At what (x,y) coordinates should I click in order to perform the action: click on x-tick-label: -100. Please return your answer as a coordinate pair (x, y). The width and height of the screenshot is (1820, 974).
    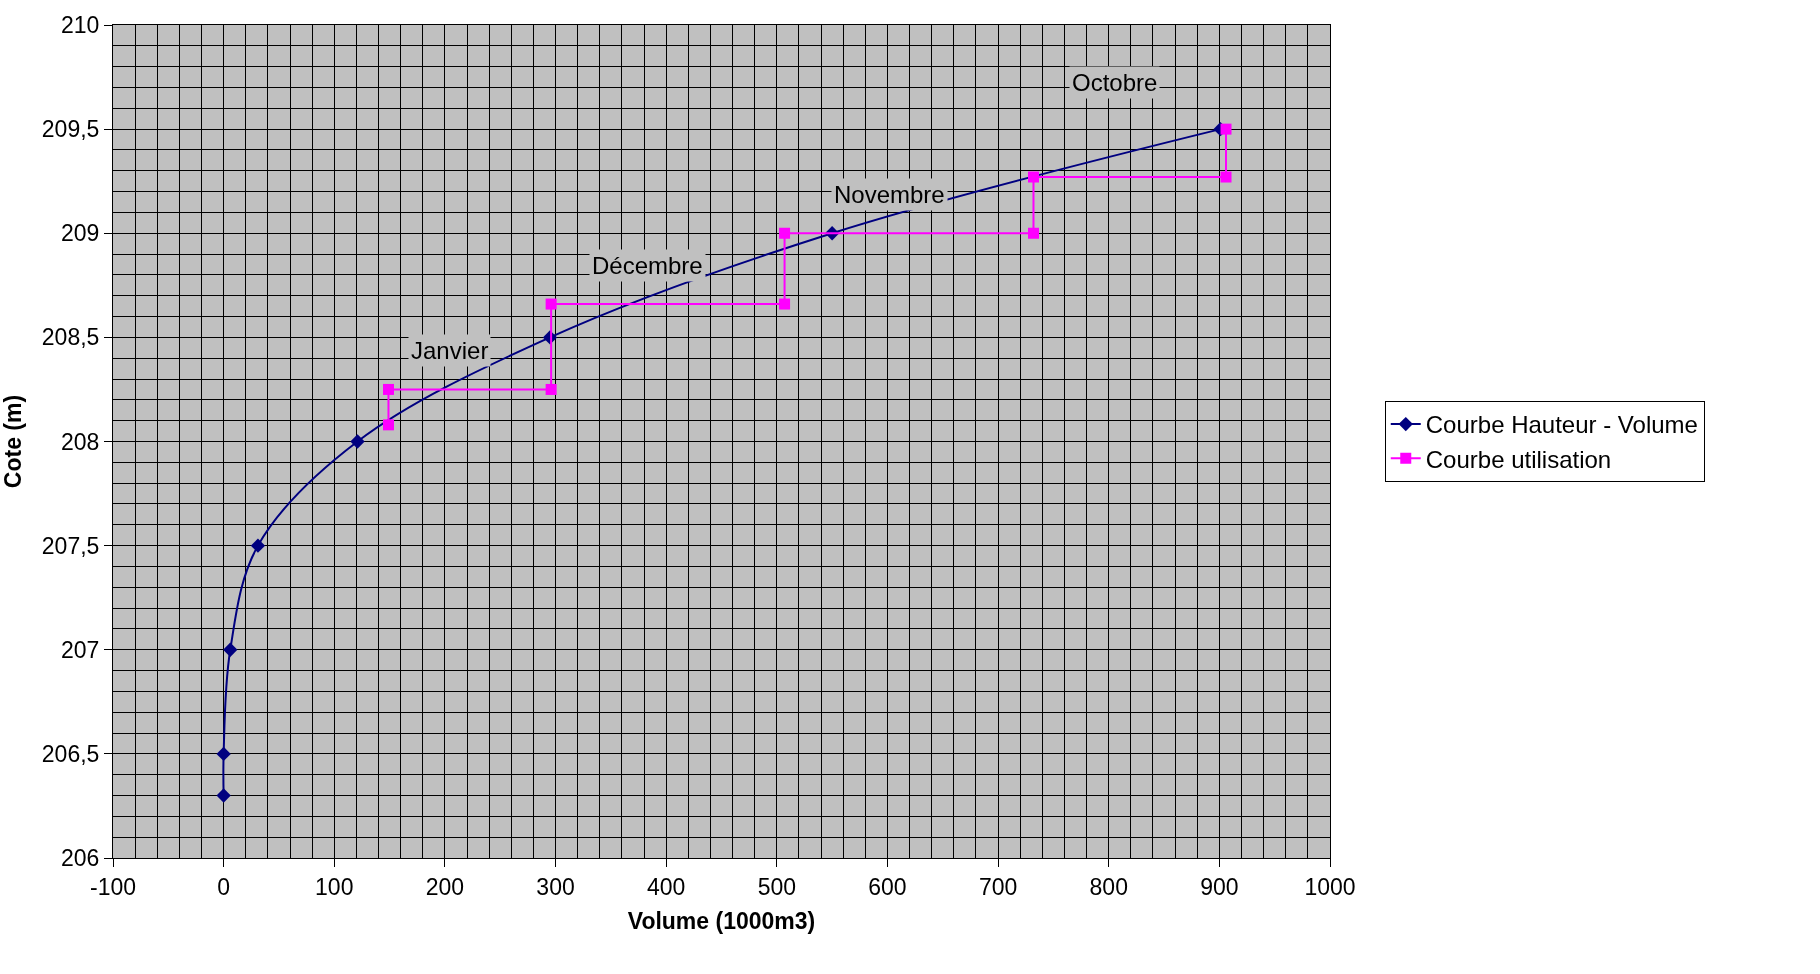
    Looking at the image, I should click on (113, 886).